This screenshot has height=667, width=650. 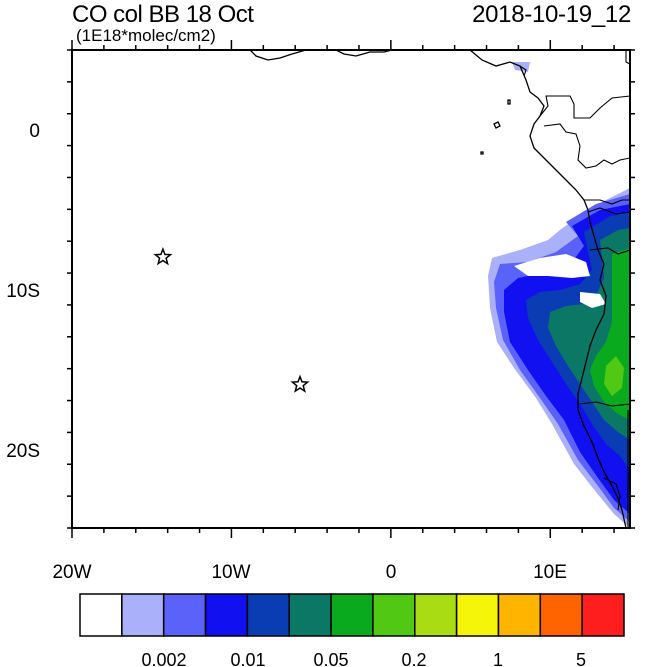 What do you see at coordinates (231, 319) in the screenshot?
I see `site-markers` at bounding box center [231, 319].